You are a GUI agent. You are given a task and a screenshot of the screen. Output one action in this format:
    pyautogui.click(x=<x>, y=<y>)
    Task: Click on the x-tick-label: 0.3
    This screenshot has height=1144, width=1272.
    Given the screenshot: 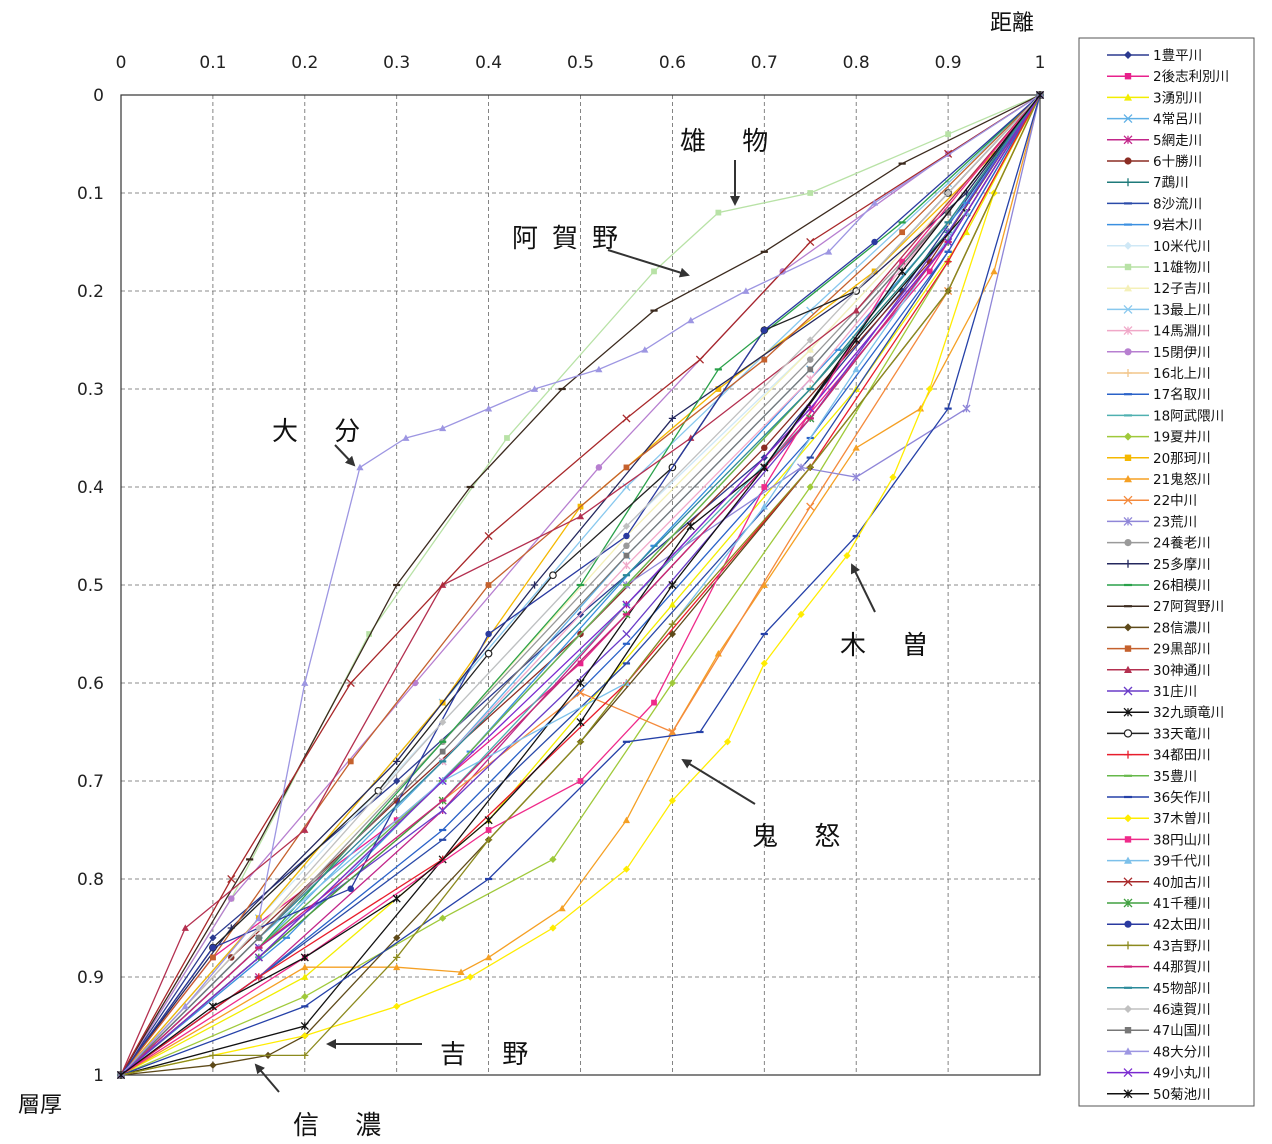 What is the action you would take?
    pyautogui.click(x=396, y=63)
    